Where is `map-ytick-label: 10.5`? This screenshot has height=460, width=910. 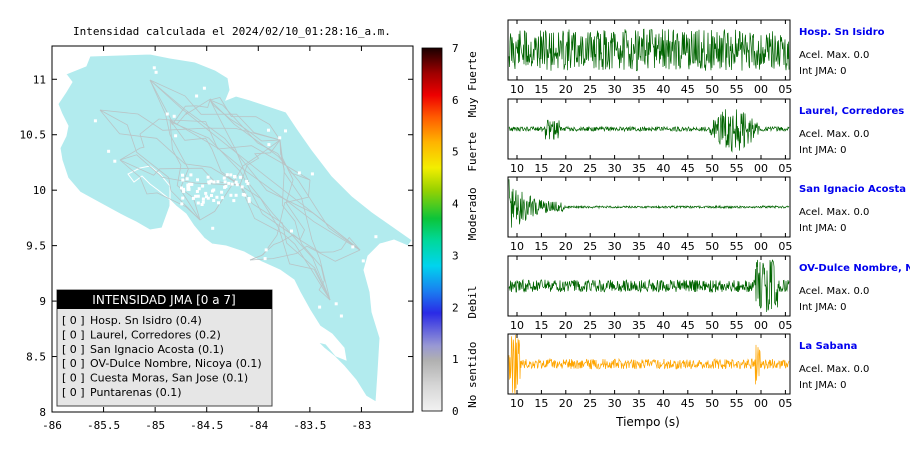 map-ytick-label: 10.5 is located at coordinates (33, 135).